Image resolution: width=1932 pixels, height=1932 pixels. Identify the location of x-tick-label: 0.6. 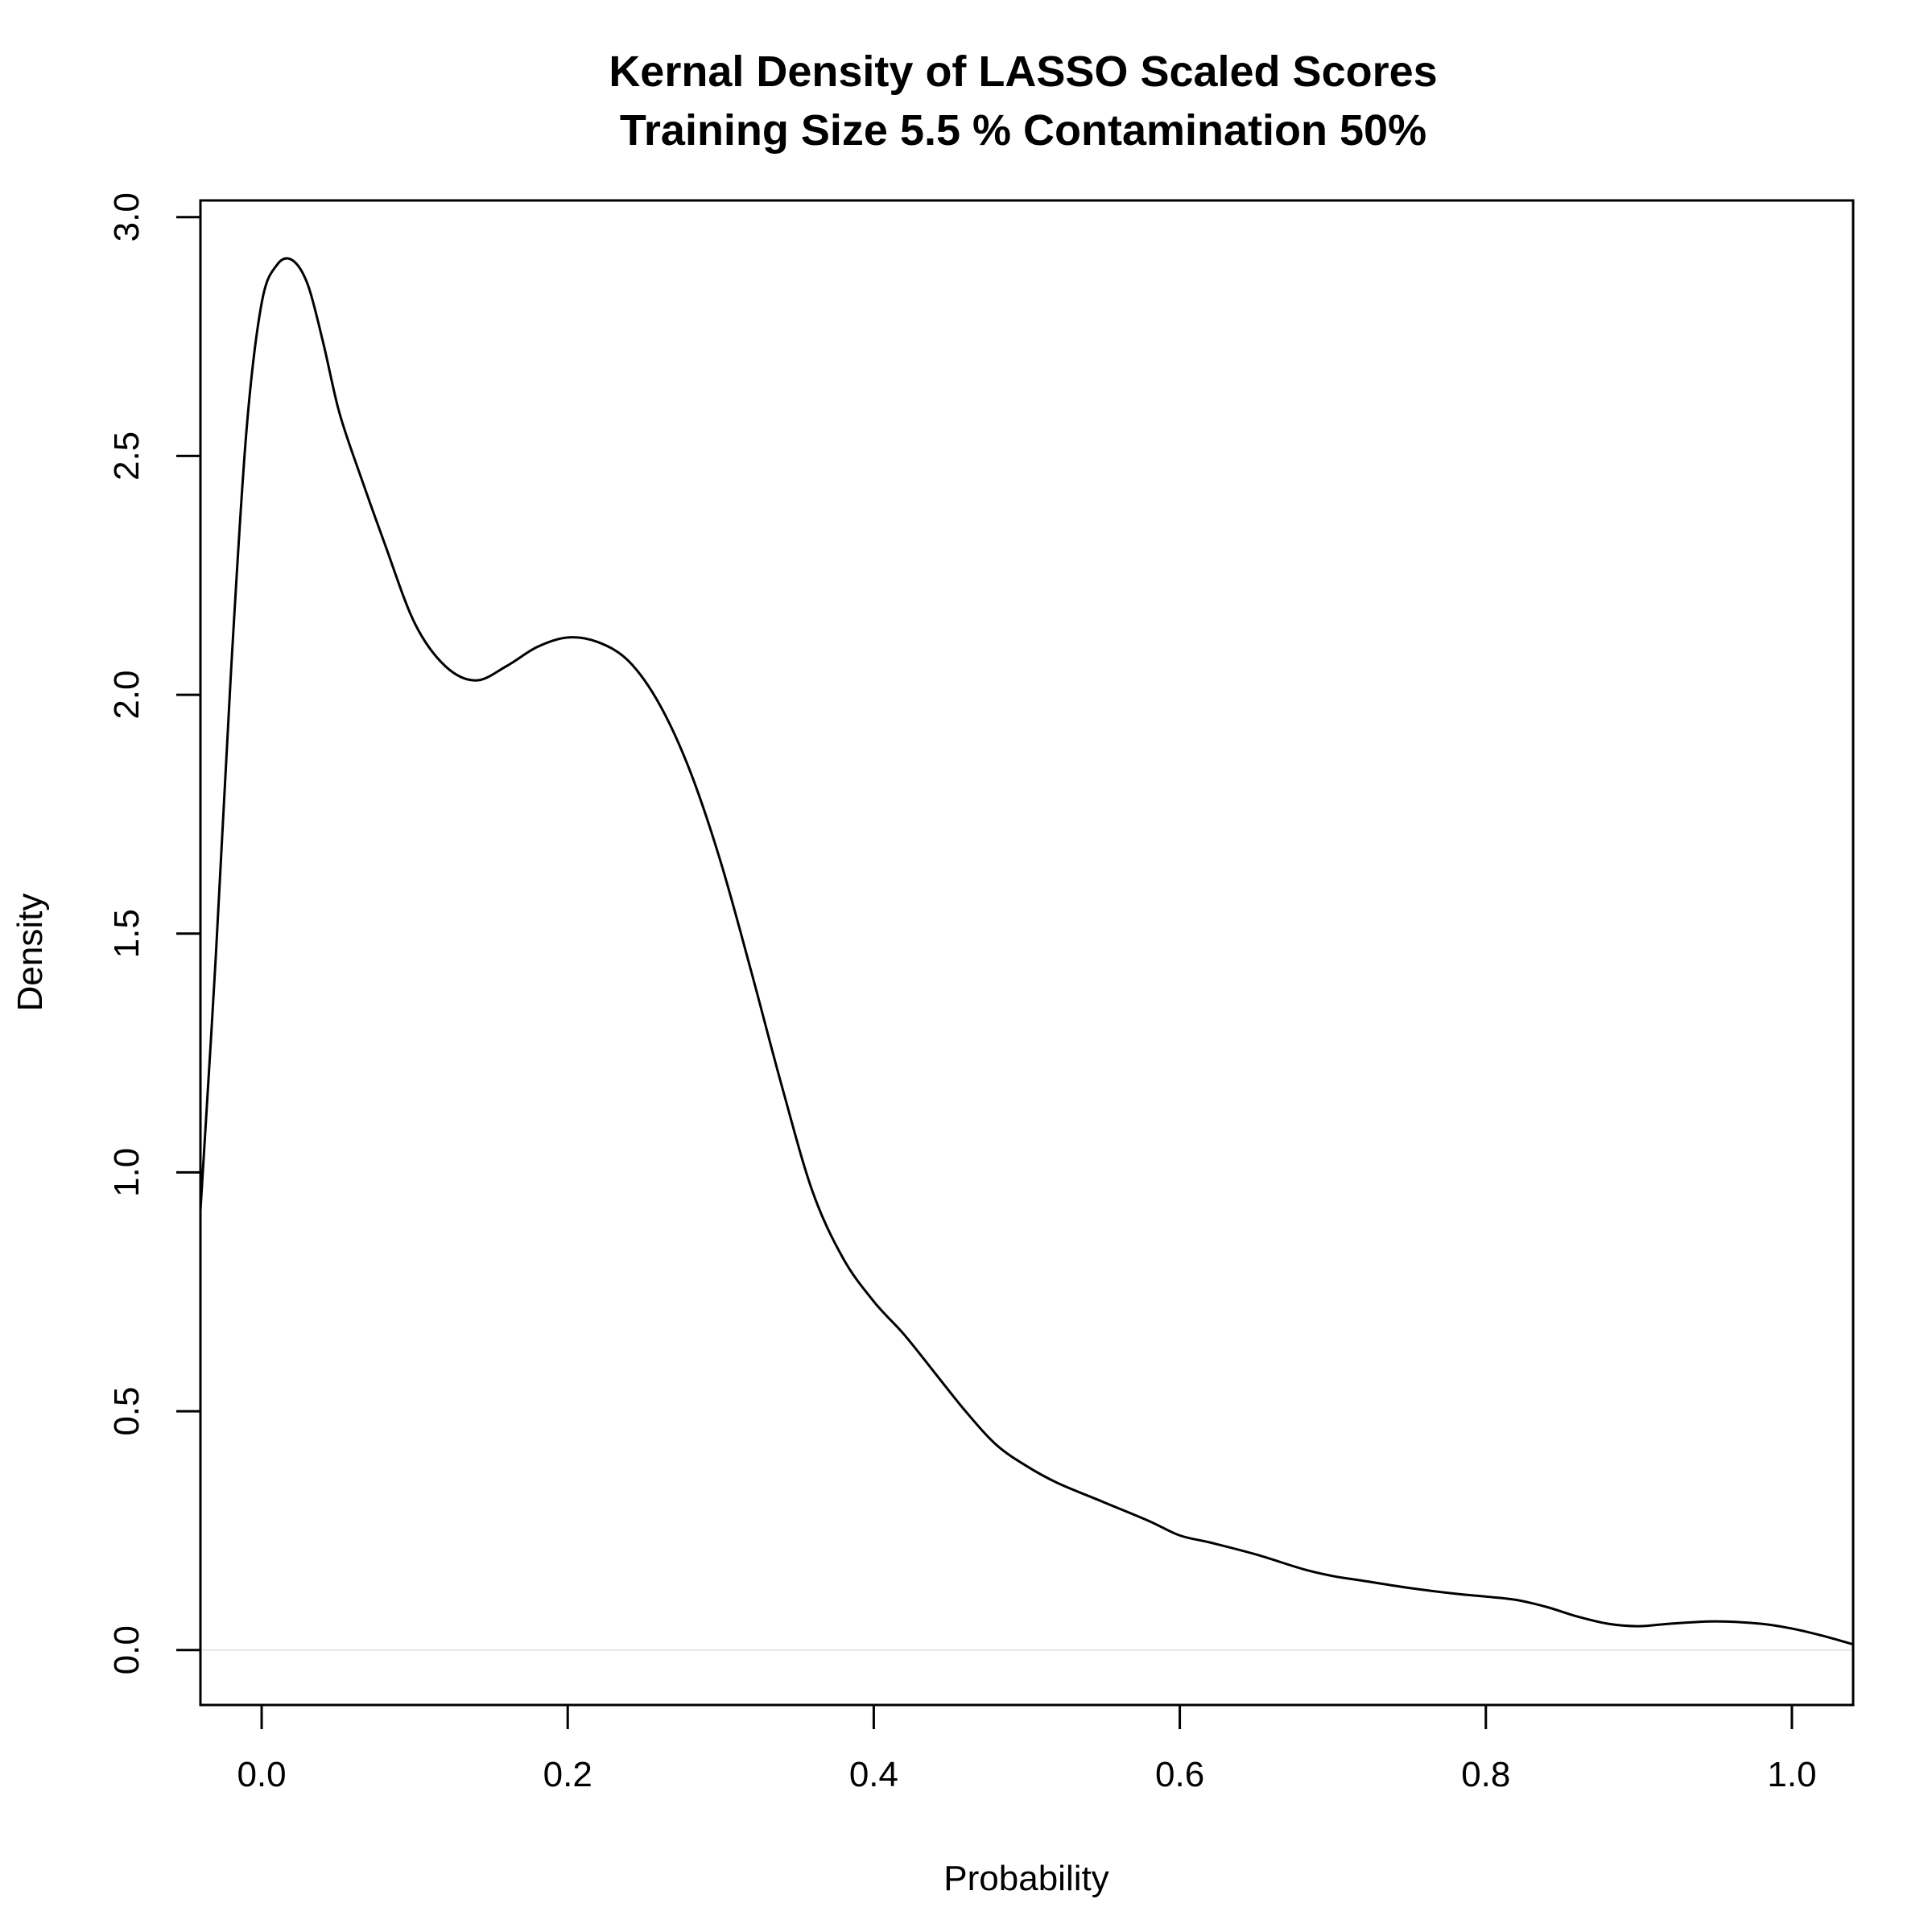
(1179, 1774).